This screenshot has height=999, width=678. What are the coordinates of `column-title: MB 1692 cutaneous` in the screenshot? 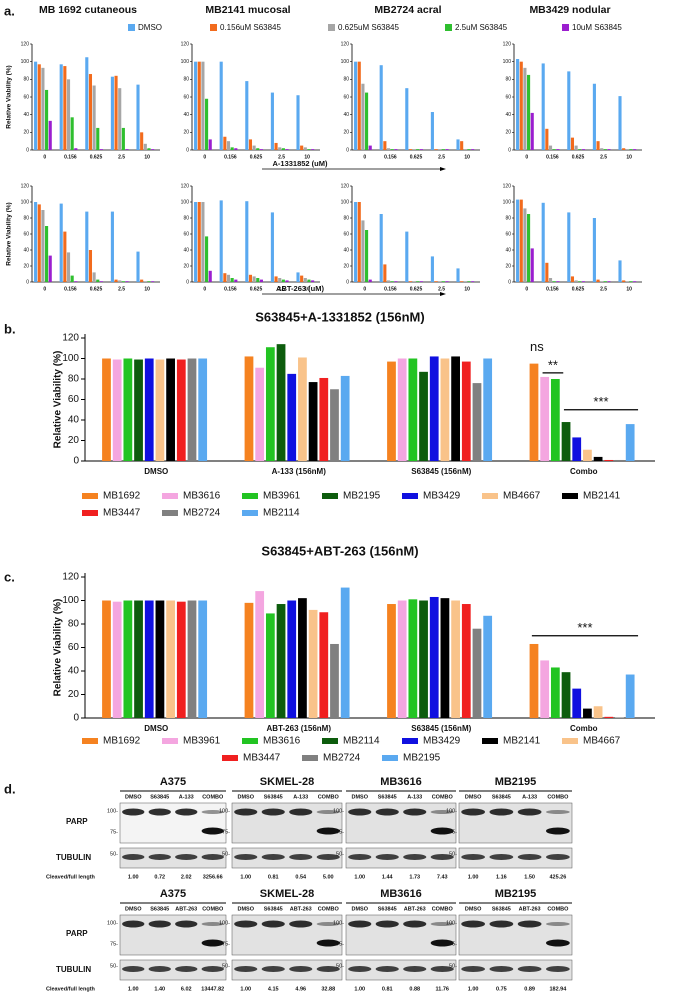 It's located at (88, 10).